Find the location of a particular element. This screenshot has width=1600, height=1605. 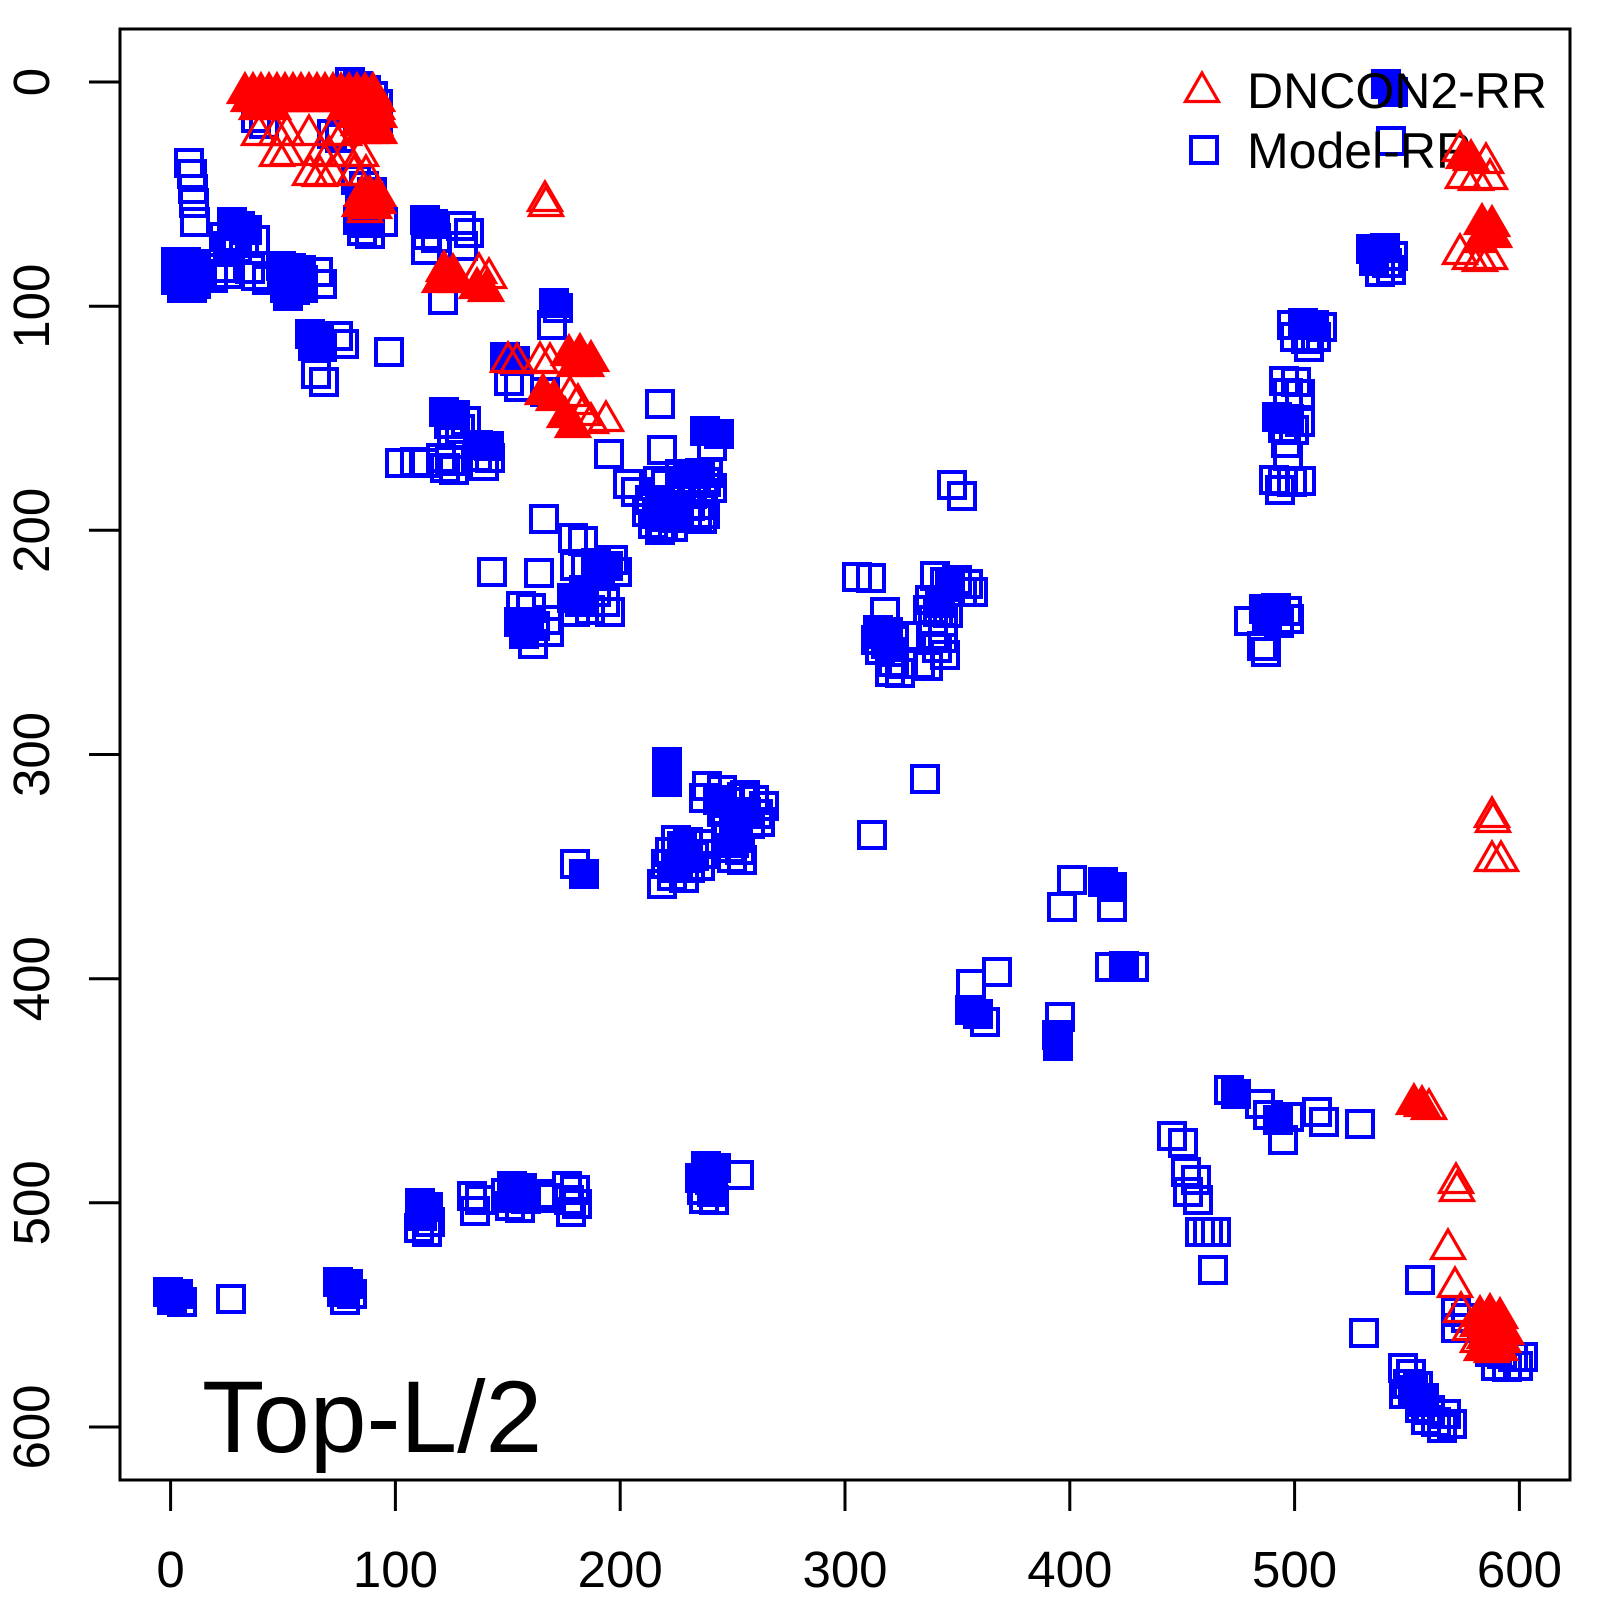

svg-text: DNCON2-RR is located at coordinates (1397, 91).